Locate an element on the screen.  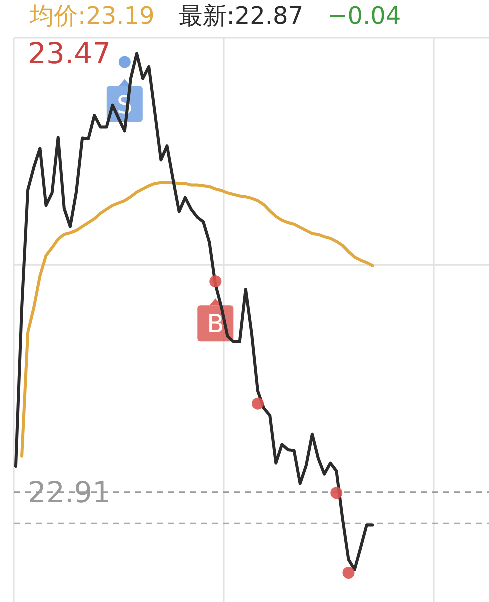
series-label: 最新:22.87 is located at coordinates (241, 16).